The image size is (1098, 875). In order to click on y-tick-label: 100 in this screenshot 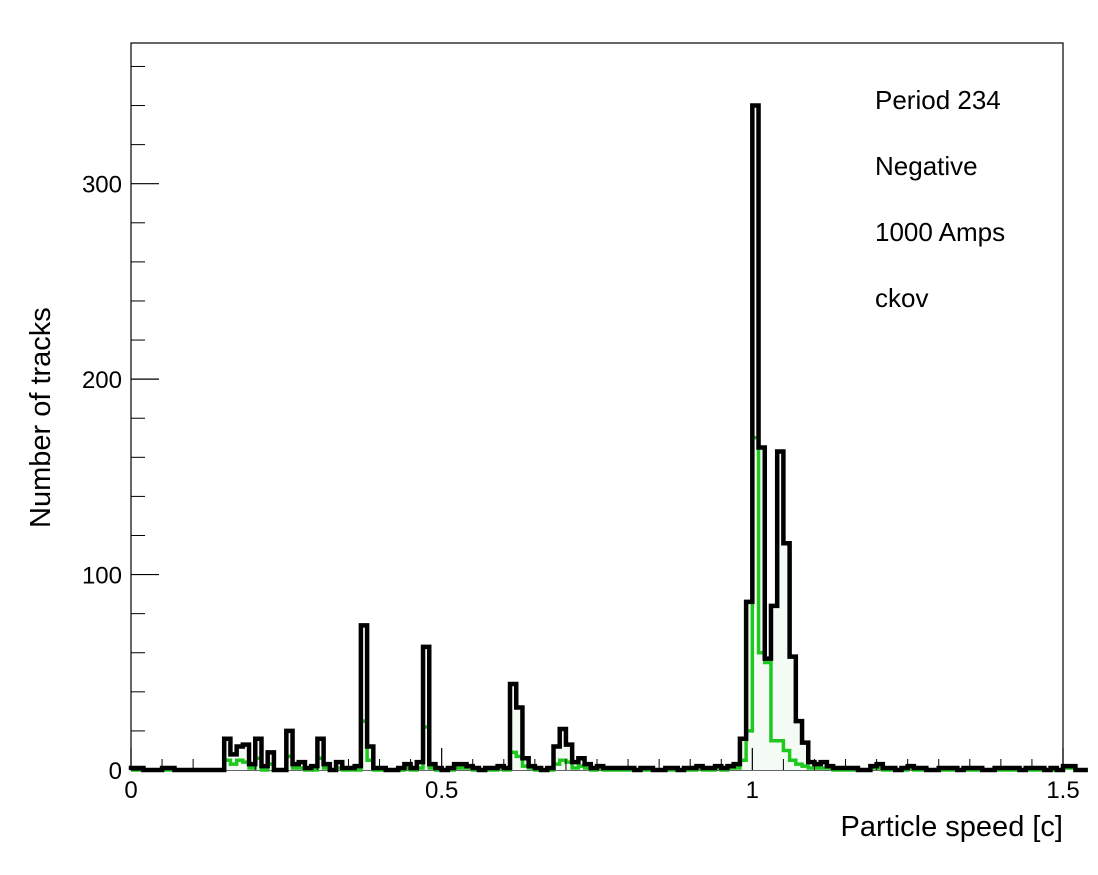, I will do `click(102, 576)`.